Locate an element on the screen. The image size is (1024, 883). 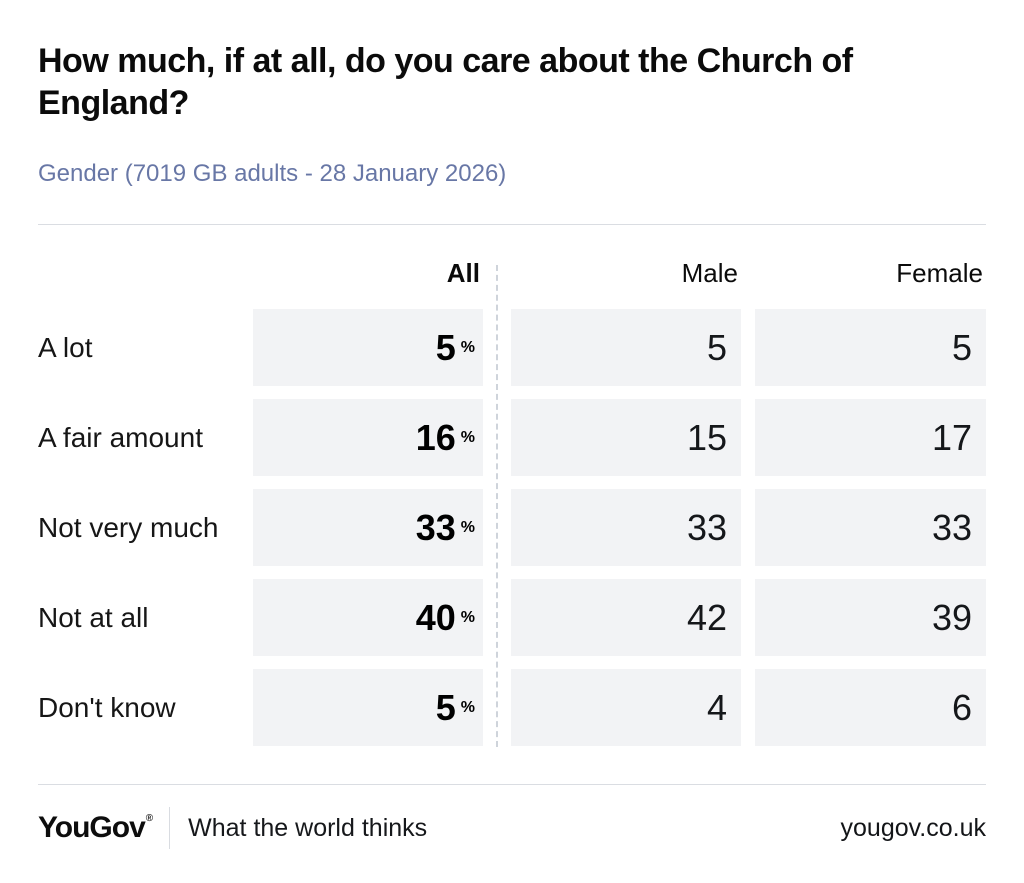
yougov-logo: YouGov ® is located at coordinates (95, 828).